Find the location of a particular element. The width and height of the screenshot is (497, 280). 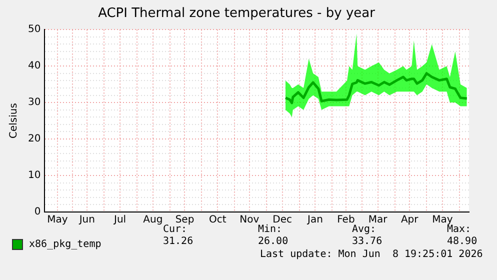

text: Min: is located at coordinates (270, 229).